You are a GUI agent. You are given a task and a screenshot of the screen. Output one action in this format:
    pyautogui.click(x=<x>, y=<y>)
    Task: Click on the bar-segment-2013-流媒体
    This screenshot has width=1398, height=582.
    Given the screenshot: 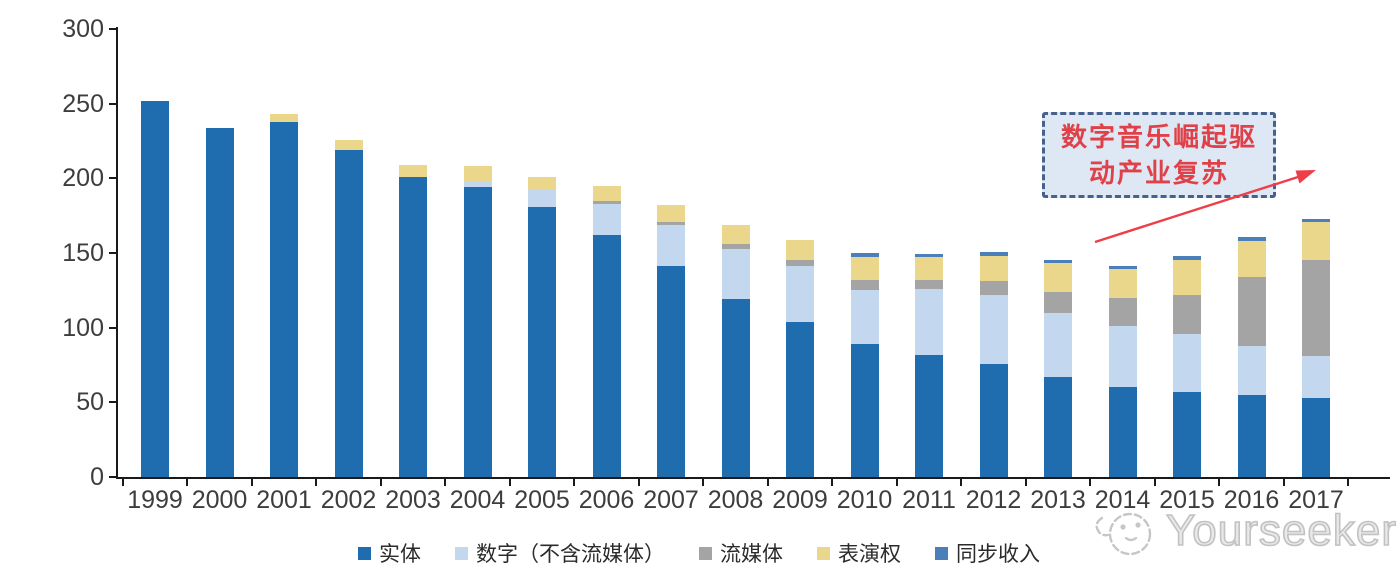 What is the action you would take?
    pyautogui.click(x=1058, y=302)
    